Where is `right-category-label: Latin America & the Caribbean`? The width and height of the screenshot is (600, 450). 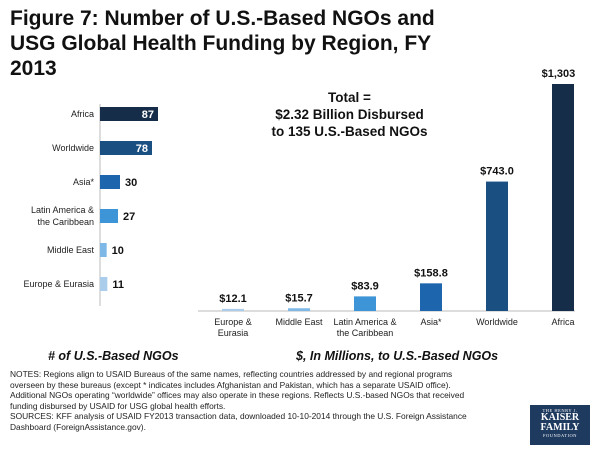
right-category-label: Latin America & the Caribbean is located at coordinates (364, 327).